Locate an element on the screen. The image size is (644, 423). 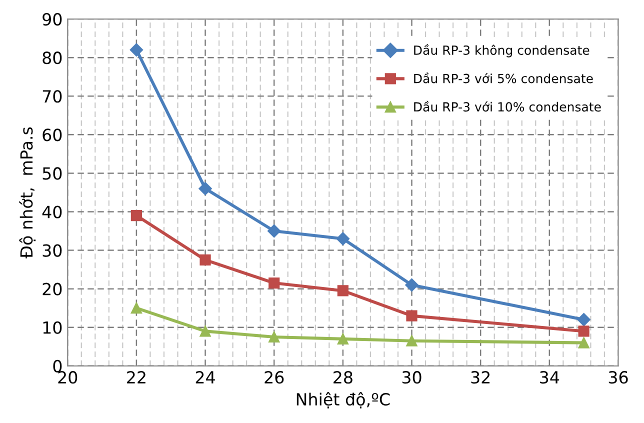
legend-label: Dầu RP-3 với 10% condensate is located at coordinates (507, 106).